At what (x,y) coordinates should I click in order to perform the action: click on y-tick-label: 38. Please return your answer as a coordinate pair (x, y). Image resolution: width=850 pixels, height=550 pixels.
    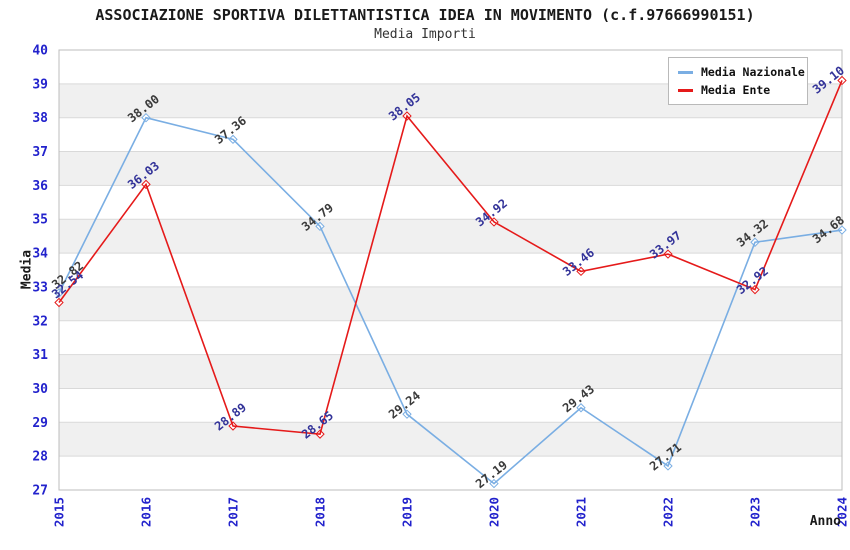
    Looking at the image, I should click on (40, 118).